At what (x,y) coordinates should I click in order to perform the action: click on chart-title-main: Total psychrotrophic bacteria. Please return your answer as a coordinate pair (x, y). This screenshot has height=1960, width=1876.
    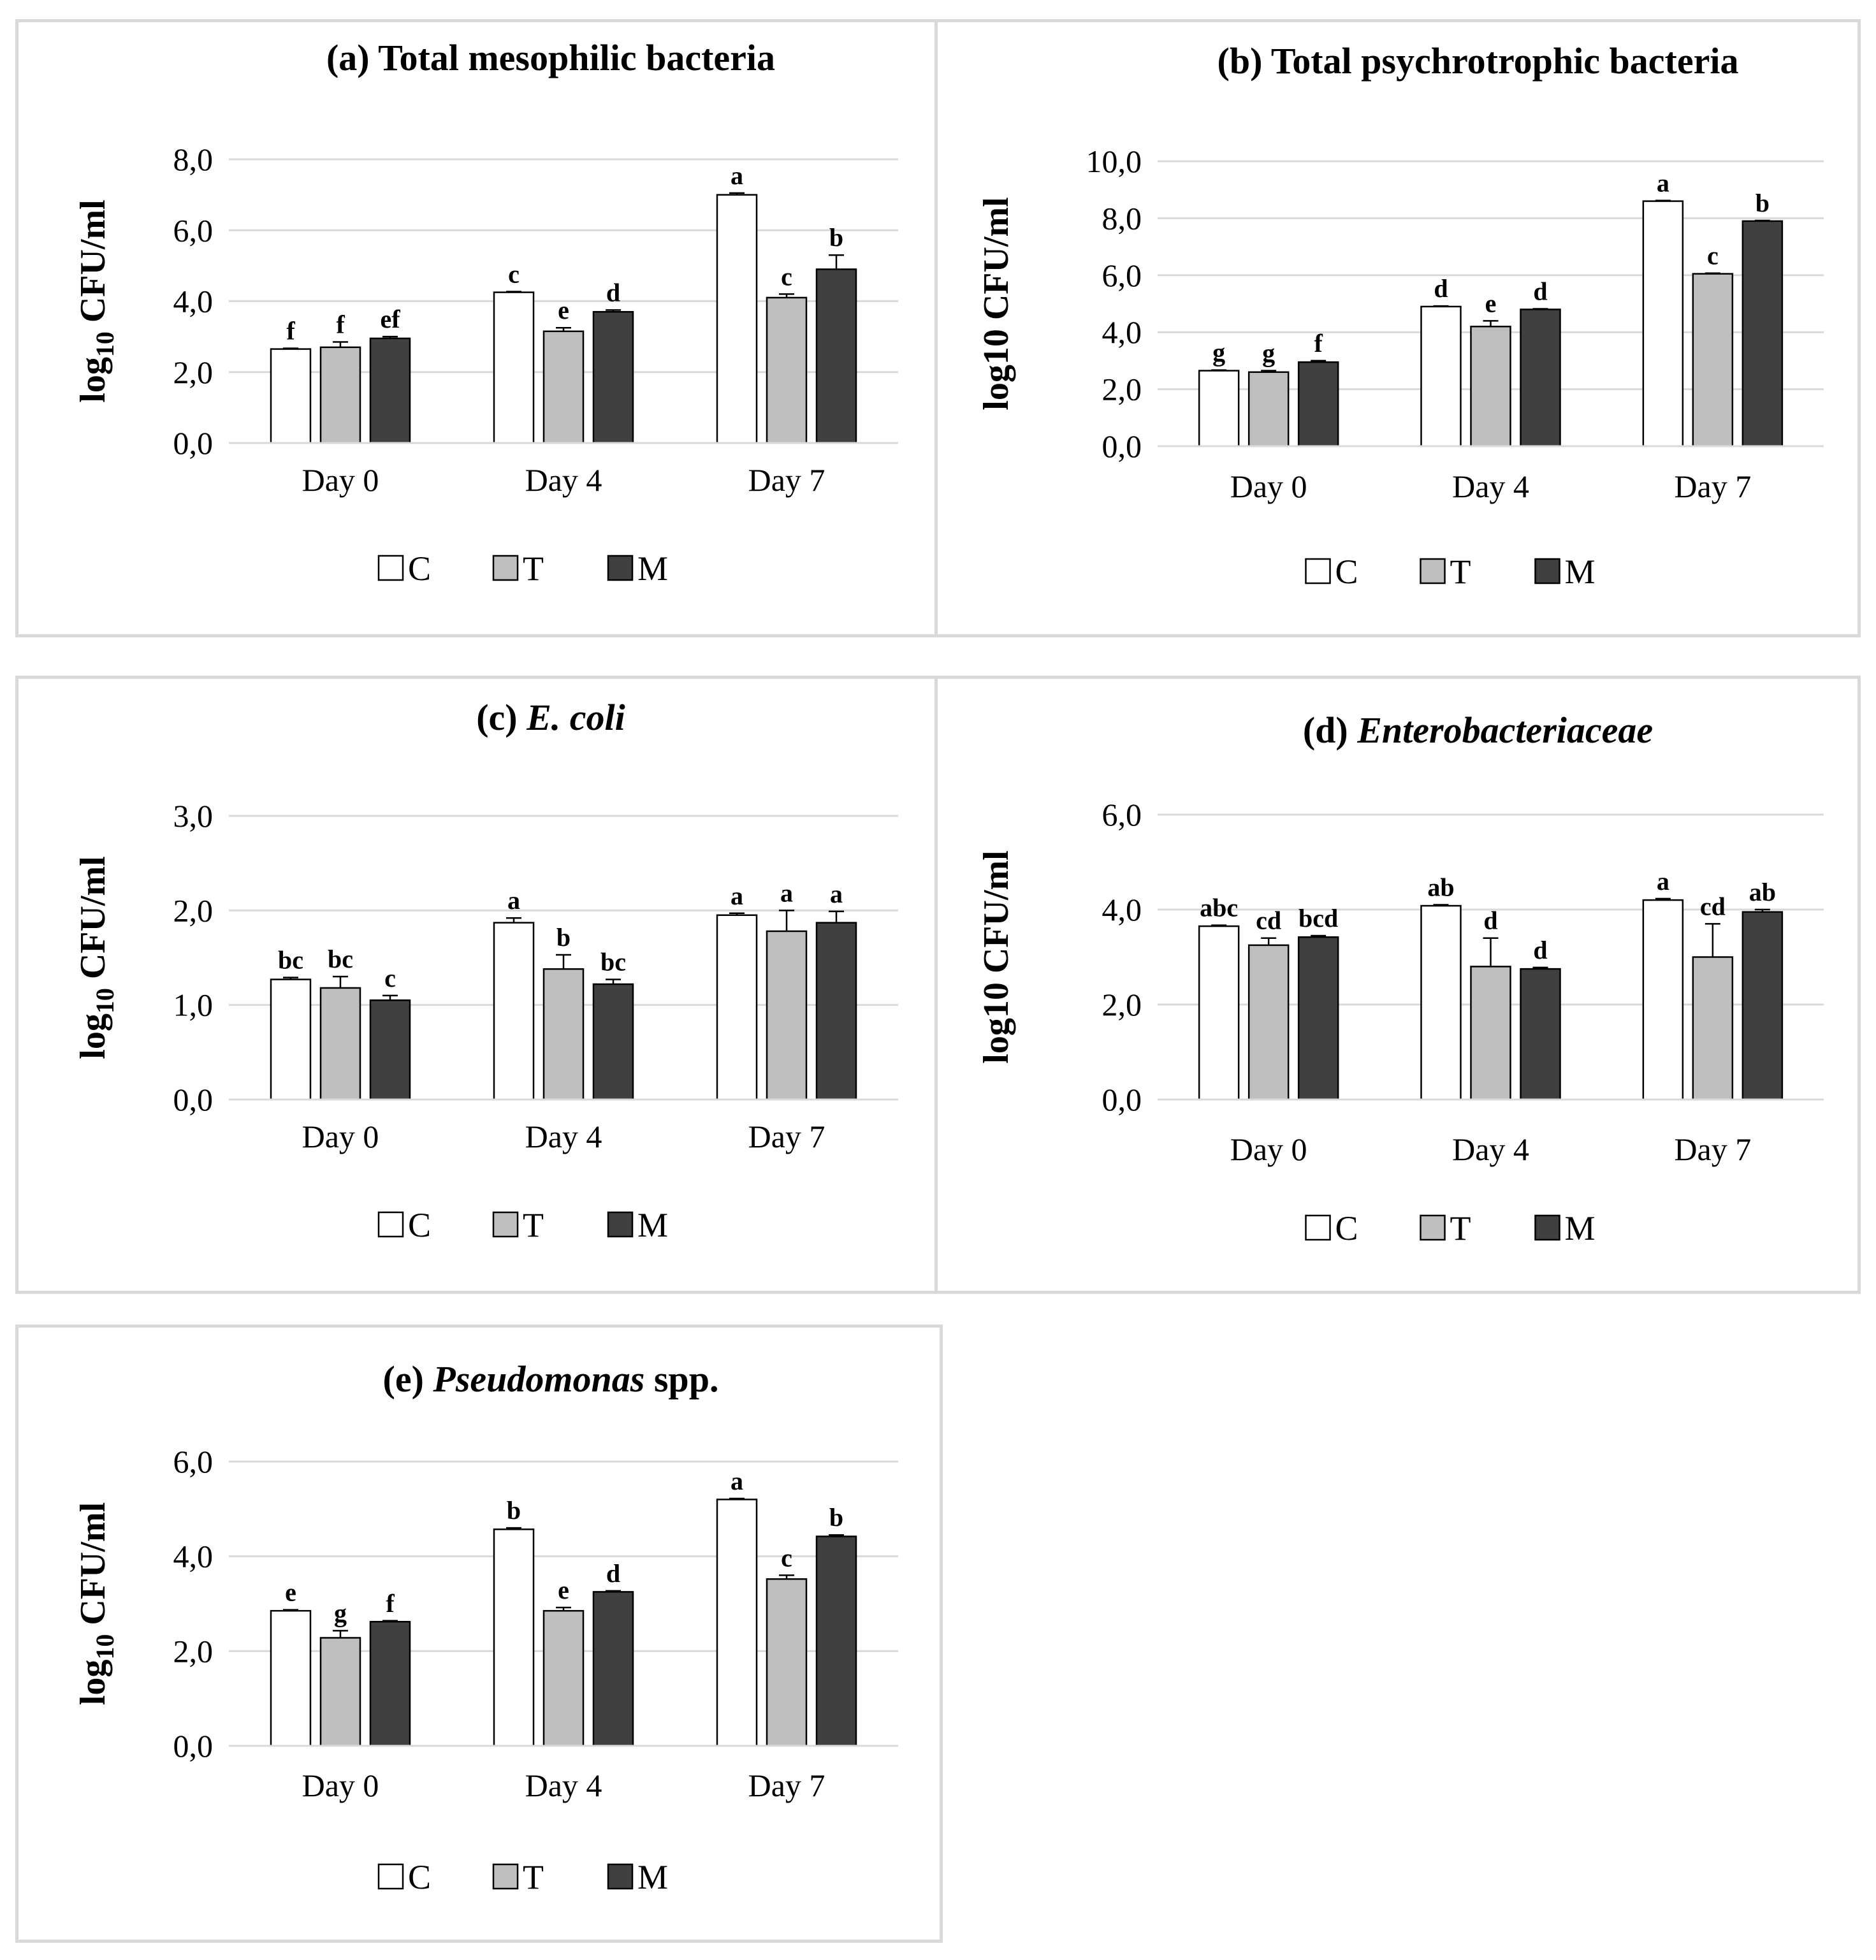
    Looking at the image, I should click on (1505, 61).